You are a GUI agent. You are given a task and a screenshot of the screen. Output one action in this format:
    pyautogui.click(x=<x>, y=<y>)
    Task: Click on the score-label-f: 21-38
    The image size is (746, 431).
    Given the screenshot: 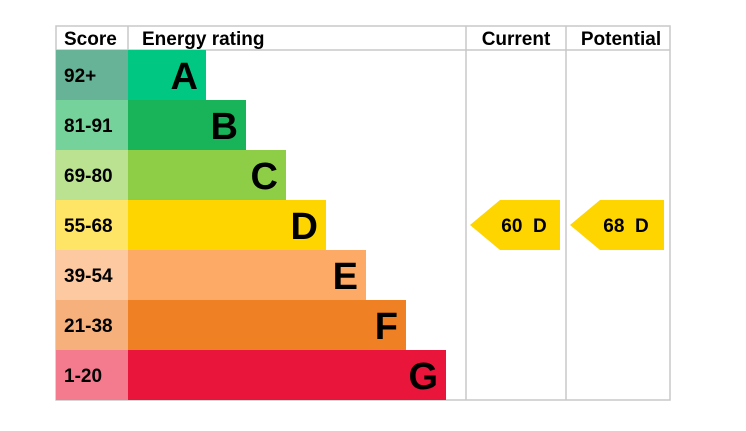 What is the action you would take?
    pyautogui.click(x=88, y=326)
    